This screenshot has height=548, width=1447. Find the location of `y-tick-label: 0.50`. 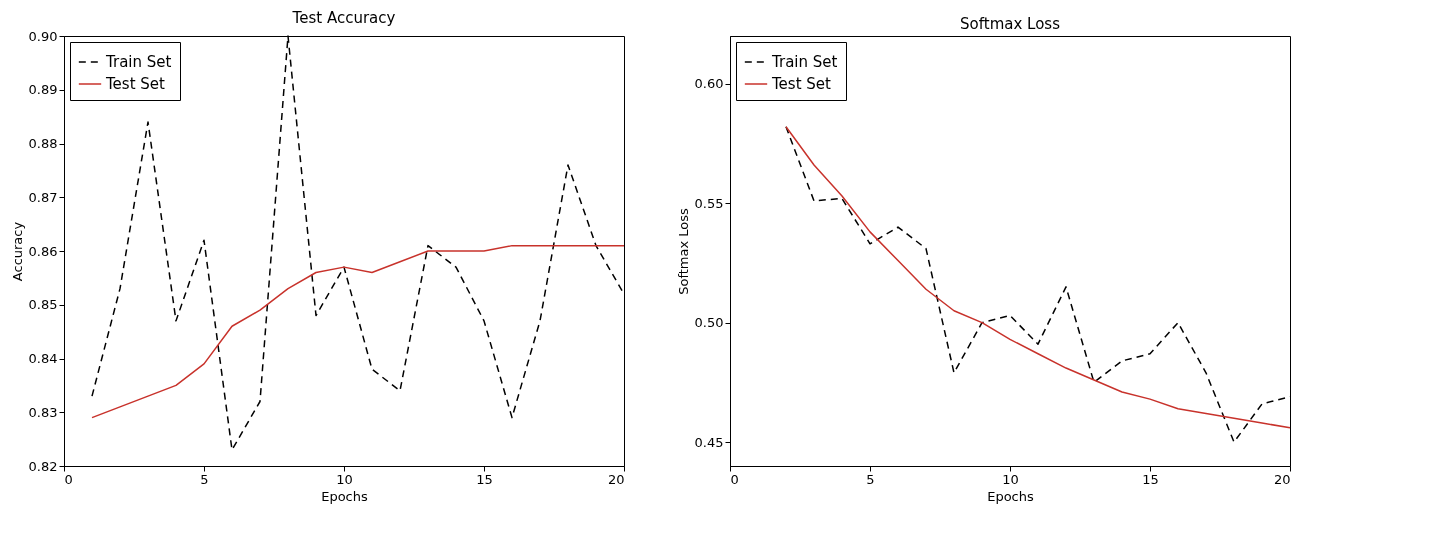

y-tick-label: 0.50 is located at coordinates (709, 323).